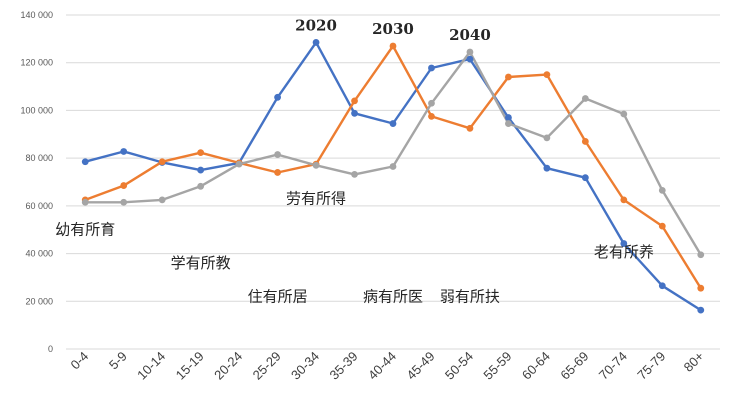 This screenshot has height=417, width=735. Describe the element at coordinates (316, 25) in the screenshot. I see `series-year-label: 2020` at that location.